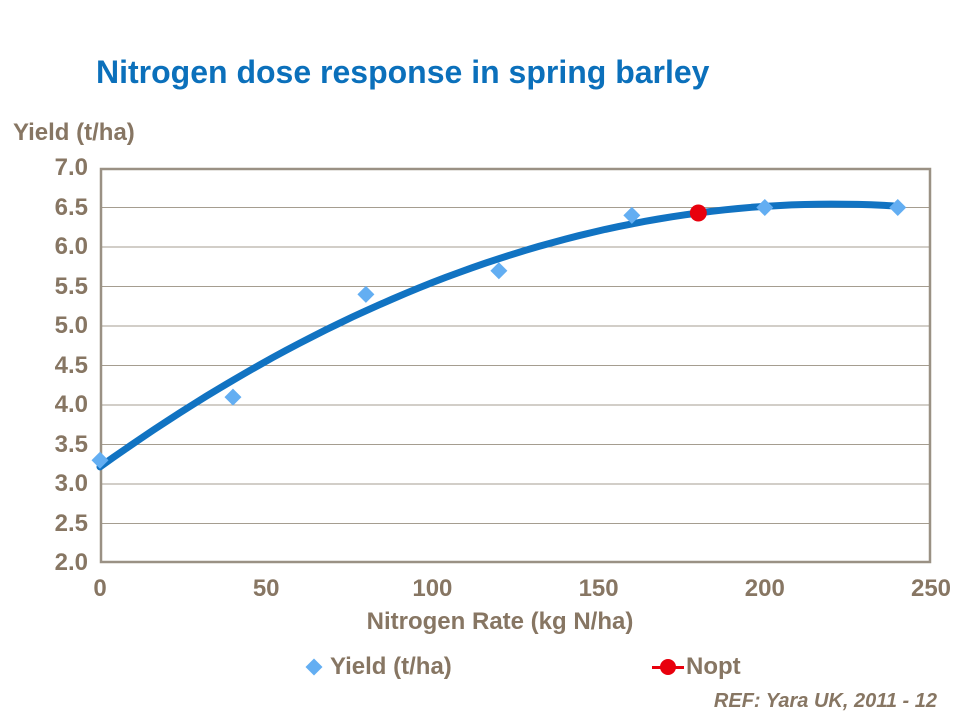 The width and height of the screenshot is (960, 720). Describe the element at coordinates (598, 588) in the screenshot. I see `x-tick-label: 150` at that location.